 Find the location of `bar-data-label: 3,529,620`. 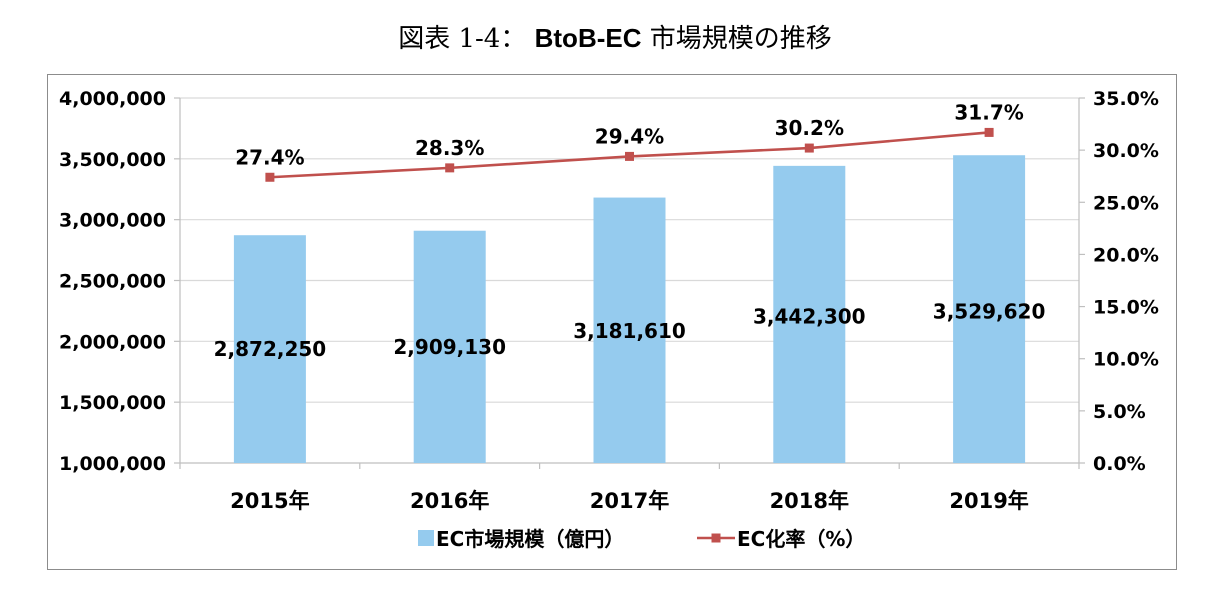

bar-data-label: 3,529,620 is located at coordinates (989, 311).